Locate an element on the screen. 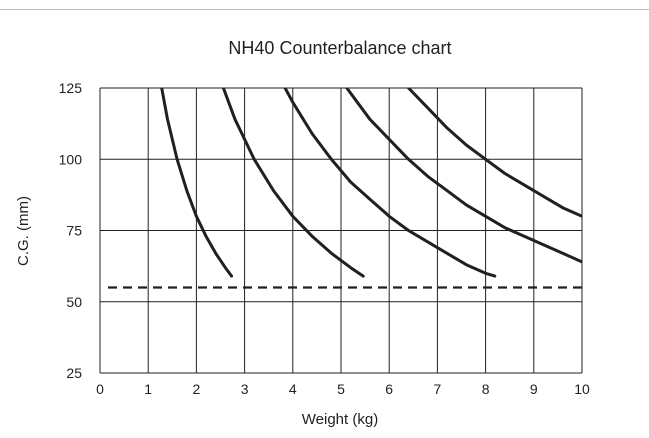 The image size is (649, 438). x-tick-label: 4 is located at coordinates (293, 389).